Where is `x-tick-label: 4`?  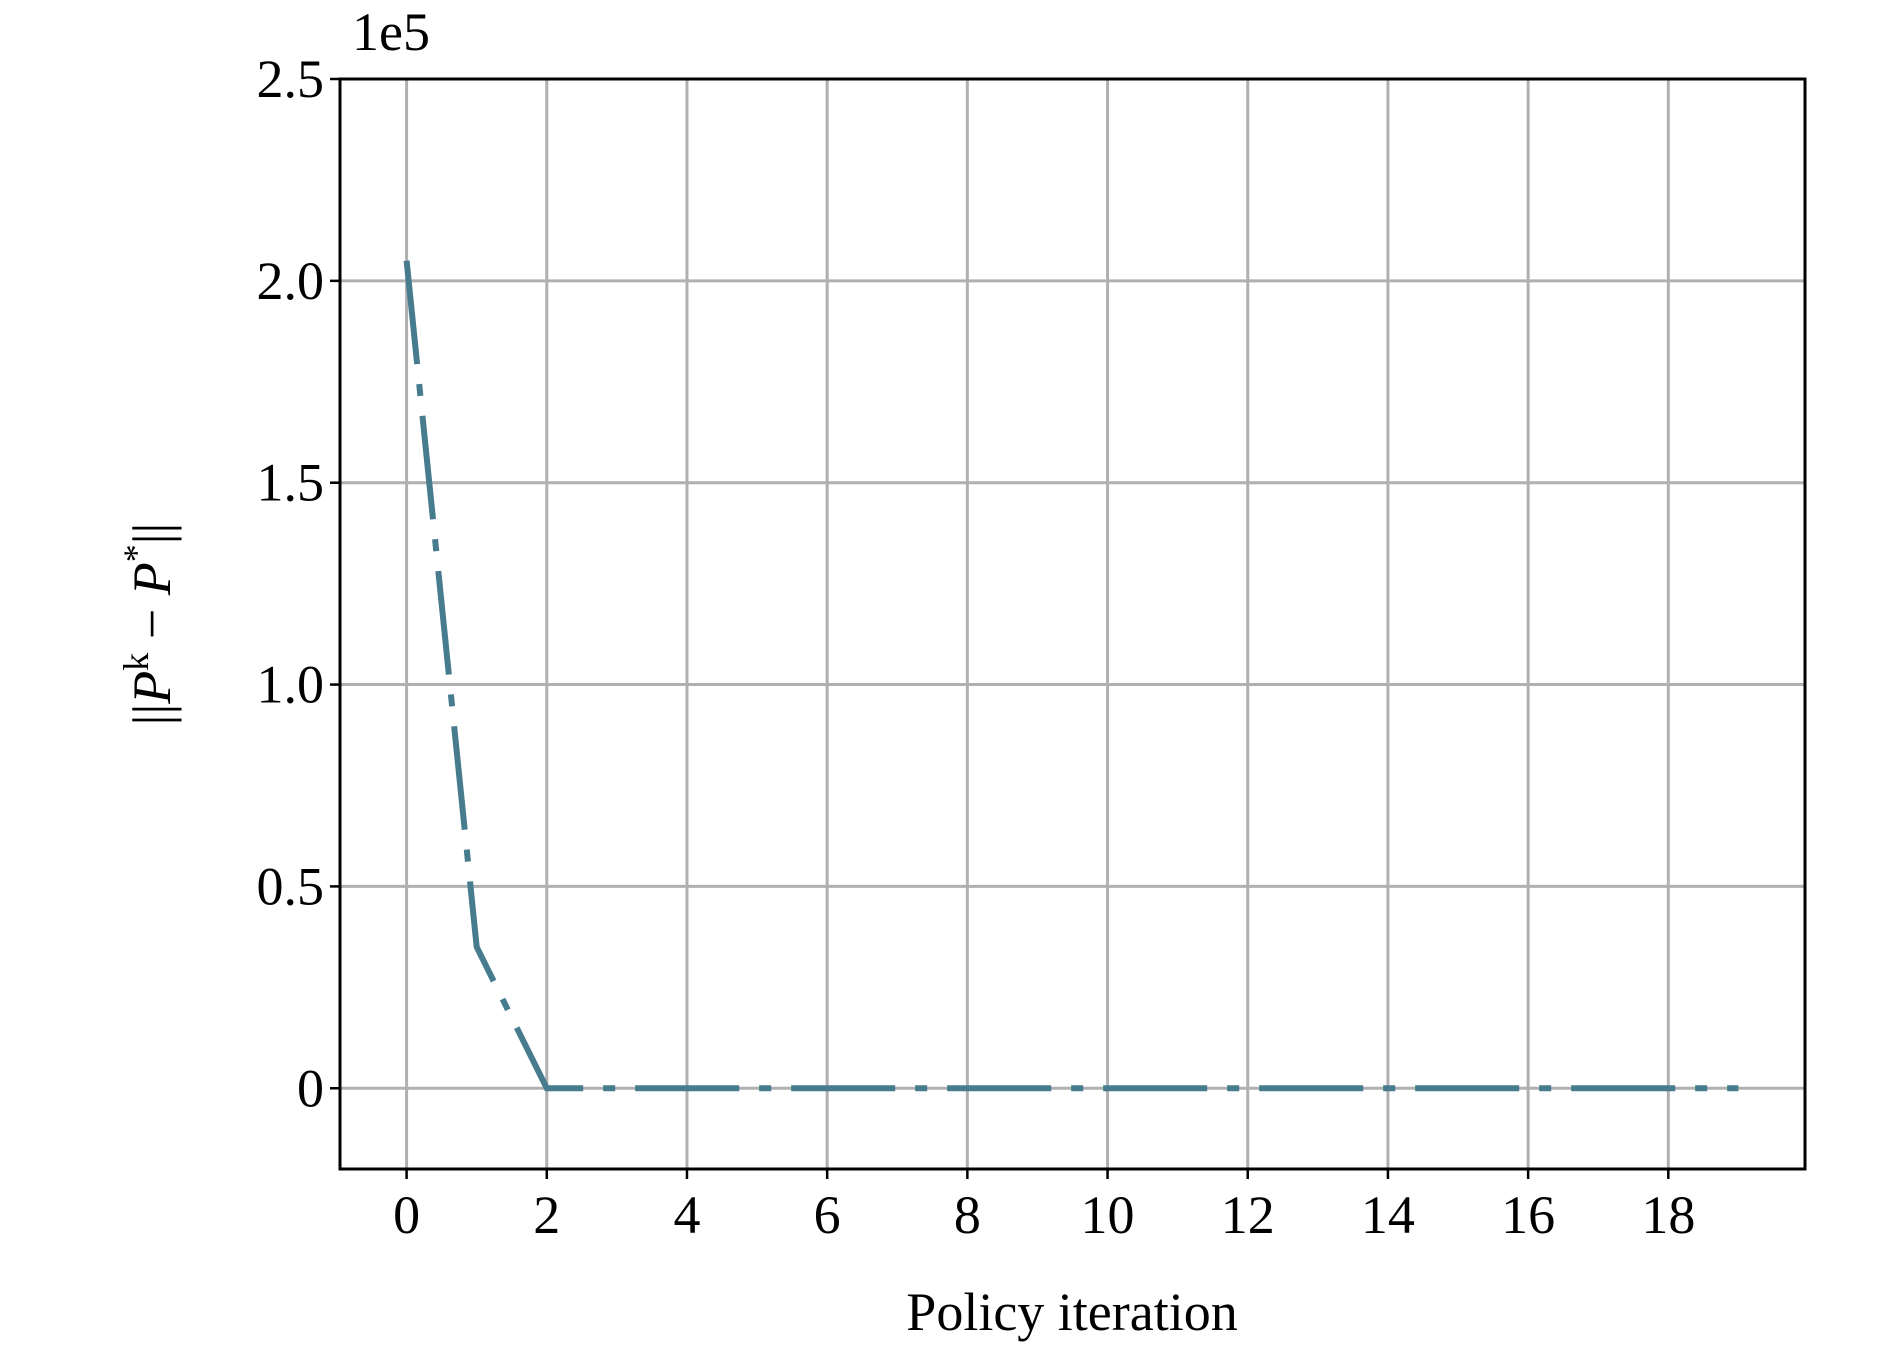 x-tick-label: 4 is located at coordinates (686, 1215).